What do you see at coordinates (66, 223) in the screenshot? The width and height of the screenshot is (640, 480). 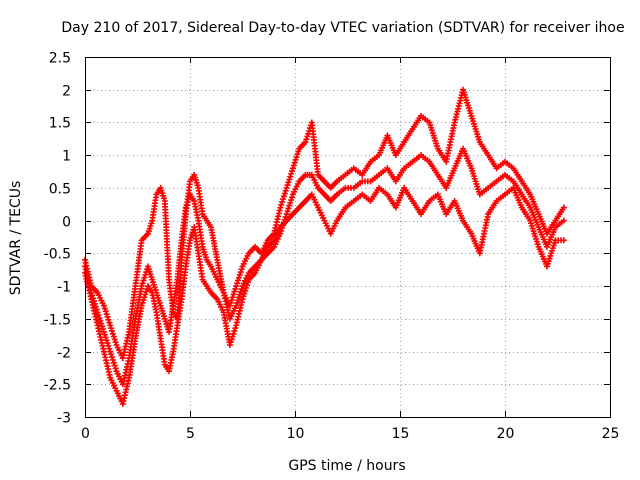 I see `y-tick-label: 0` at bounding box center [66, 223].